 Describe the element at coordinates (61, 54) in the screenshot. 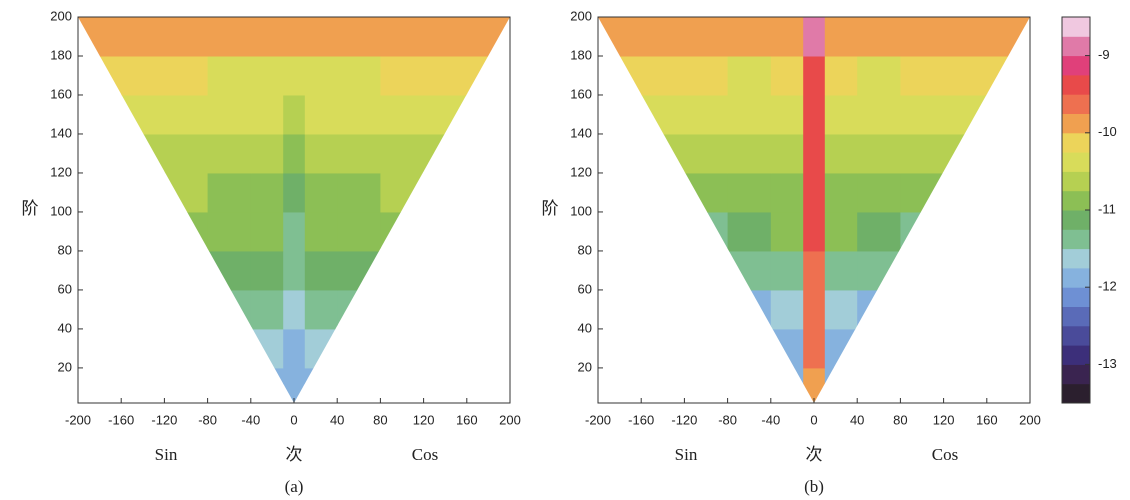

I see `y-tick-label: 180` at that location.